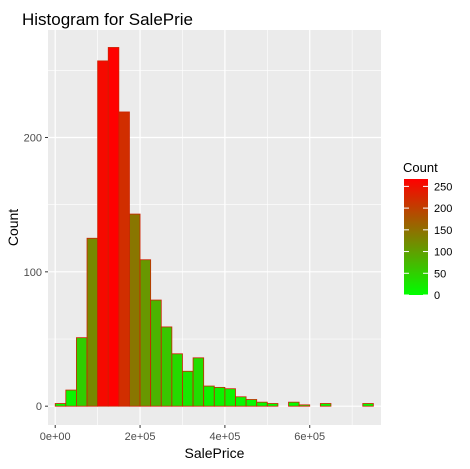 This screenshot has height=469, width=470. What do you see at coordinates (33, 138) in the screenshot?
I see `y-tick-label: 200` at bounding box center [33, 138].